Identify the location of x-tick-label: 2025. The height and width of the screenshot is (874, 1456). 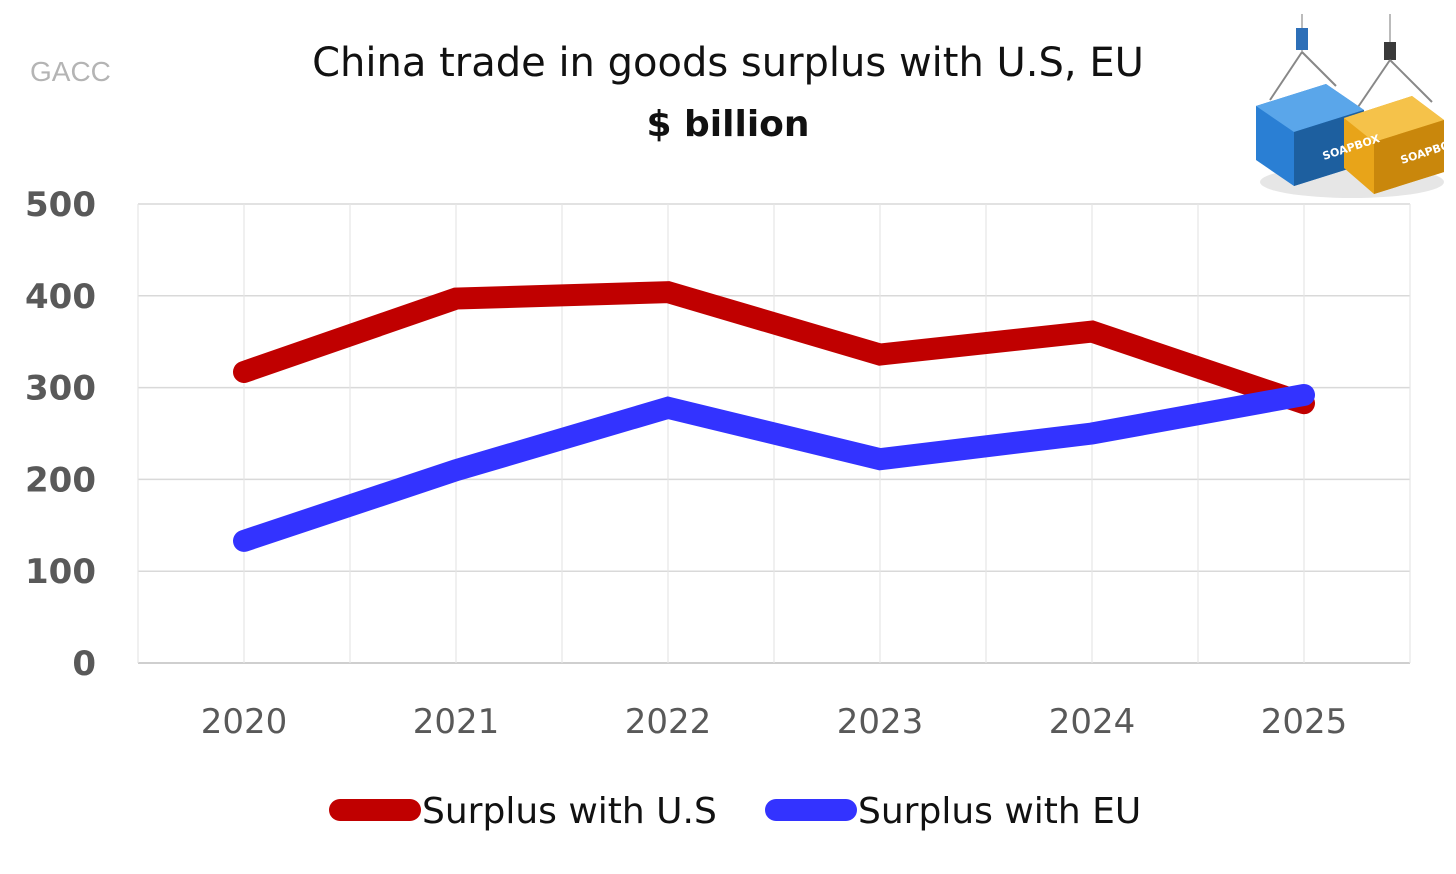
(1304, 722).